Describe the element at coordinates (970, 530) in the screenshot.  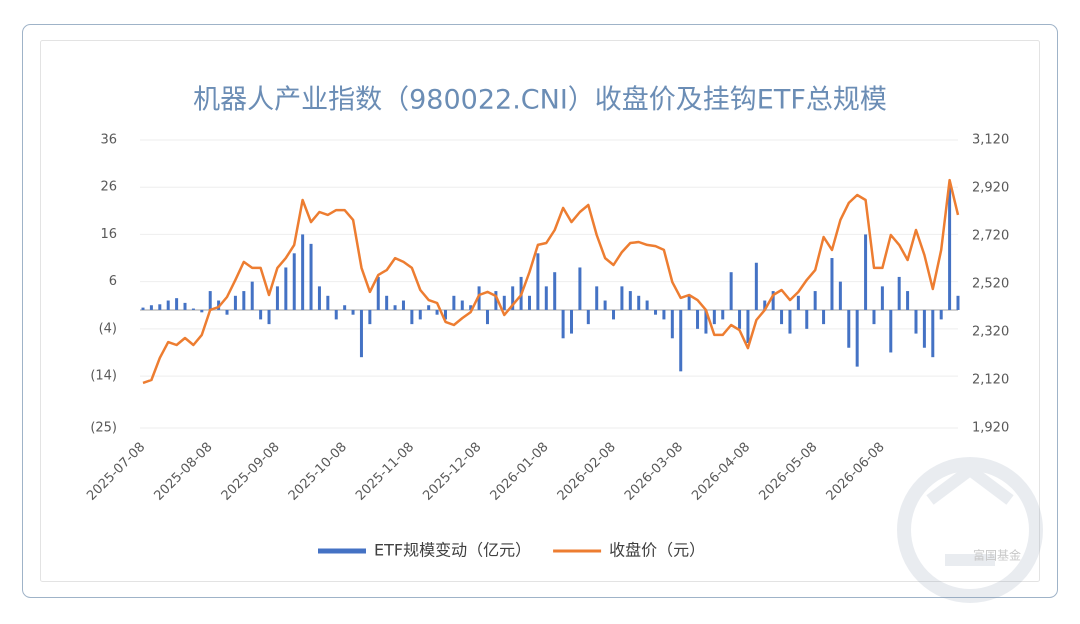
I see `watermark-logo` at that location.